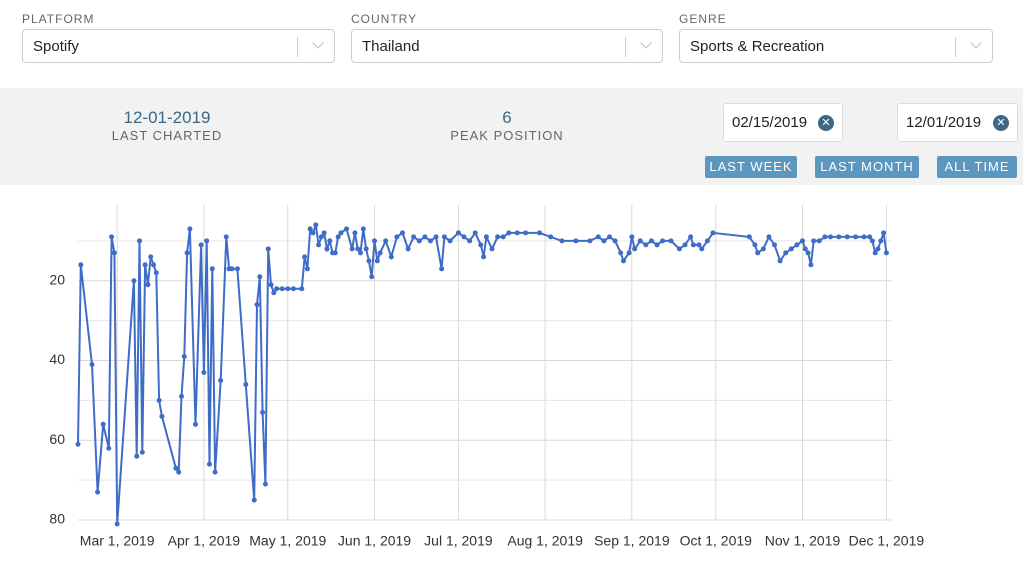 The image size is (1023, 563). I want to click on filter-label: PLATFORM, so click(58, 19).